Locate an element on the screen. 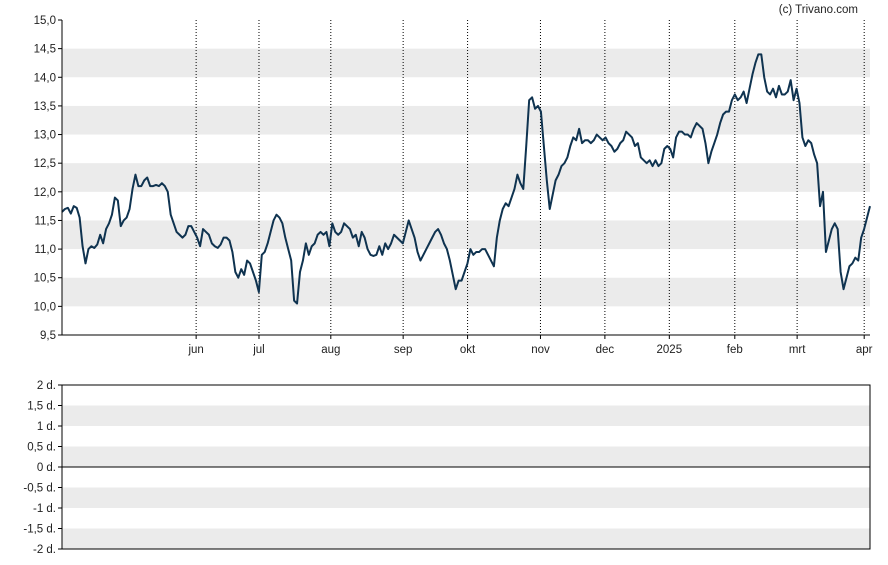 Image resolution: width=888 pixels, height=565 pixels. x-tick-label: dec is located at coordinates (605, 350).